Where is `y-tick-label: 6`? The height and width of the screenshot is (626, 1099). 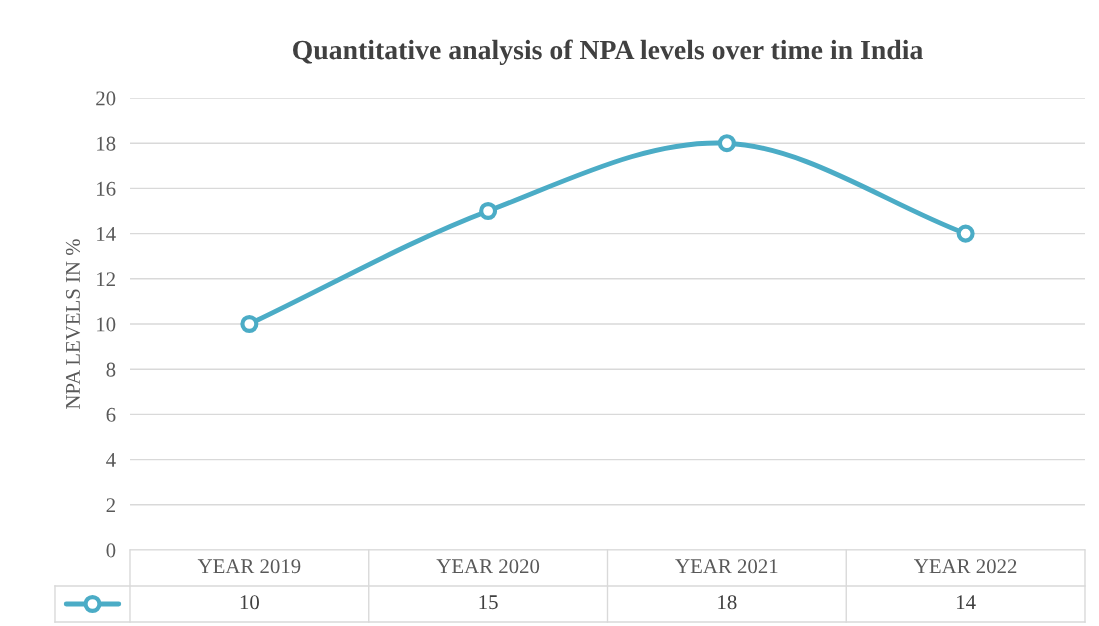 y-tick-label: 6 is located at coordinates (111, 414).